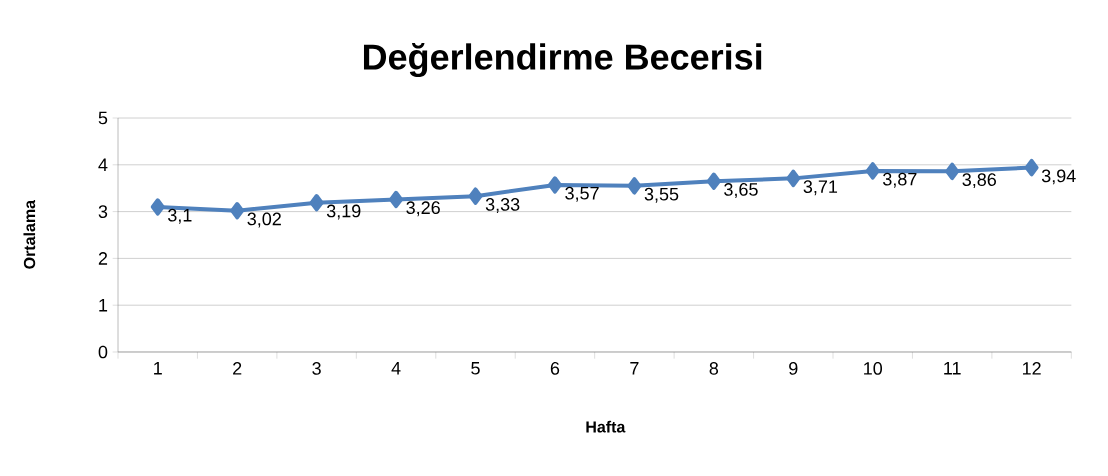 The height and width of the screenshot is (476, 1108). What do you see at coordinates (103, 305) in the screenshot?
I see `y-tick-label: 1` at bounding box center [103, 305].